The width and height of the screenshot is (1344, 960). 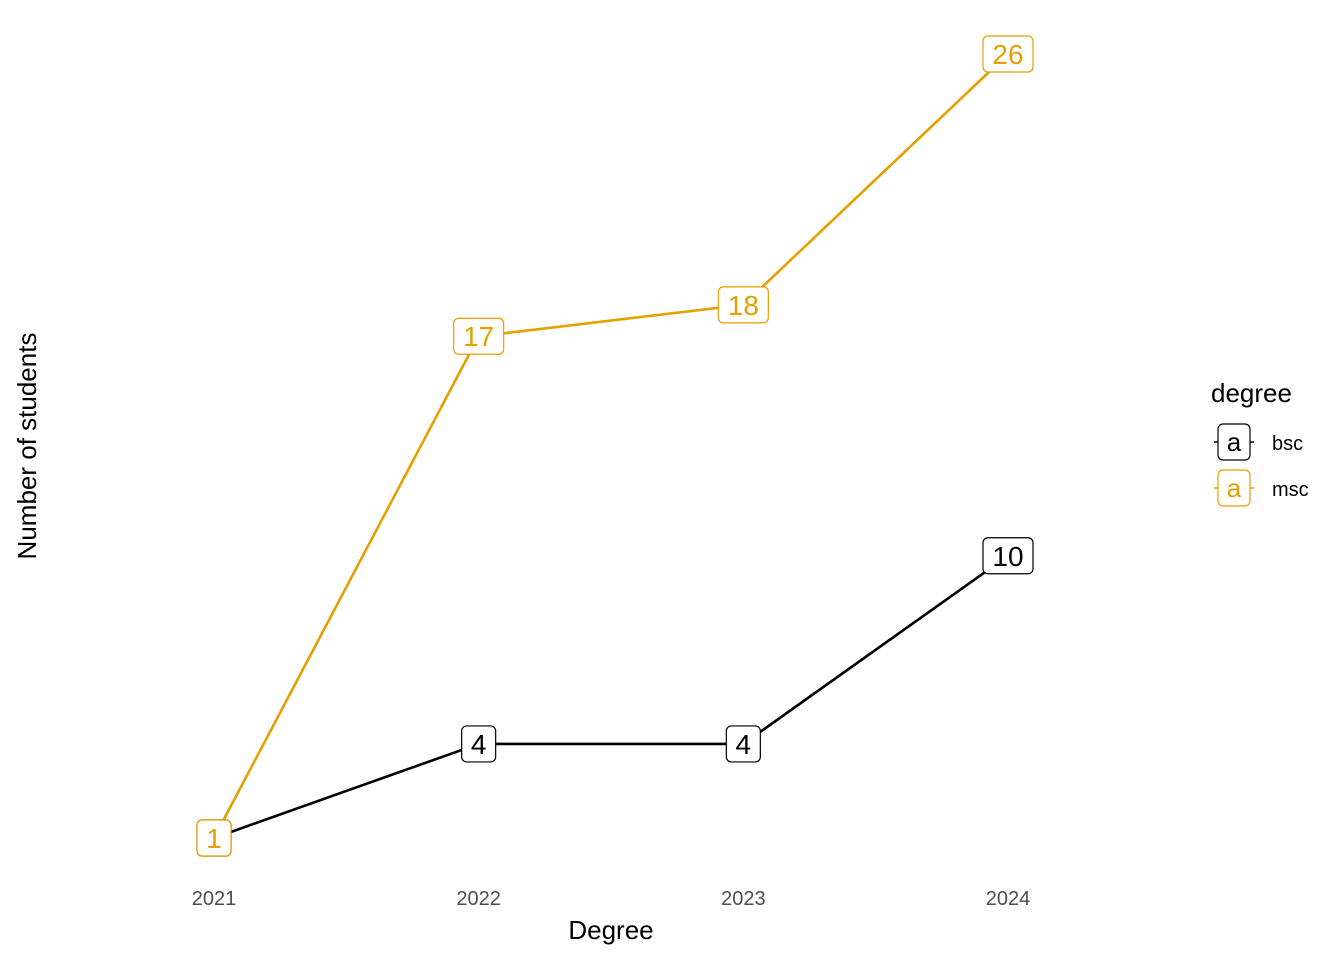 What do you see at coordinates (27, 446) in the screenshot?
I see `y-axis-title: Number of students` at bounding box center [27, 446].